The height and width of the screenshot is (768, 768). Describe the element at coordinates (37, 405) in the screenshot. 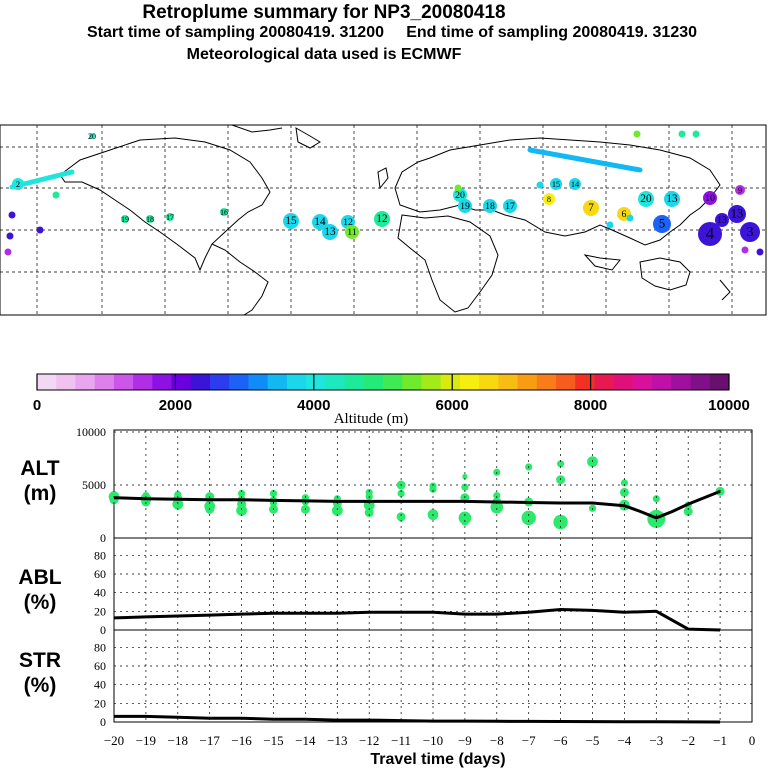

I see `colorbar-tick-label: 0` at that location.